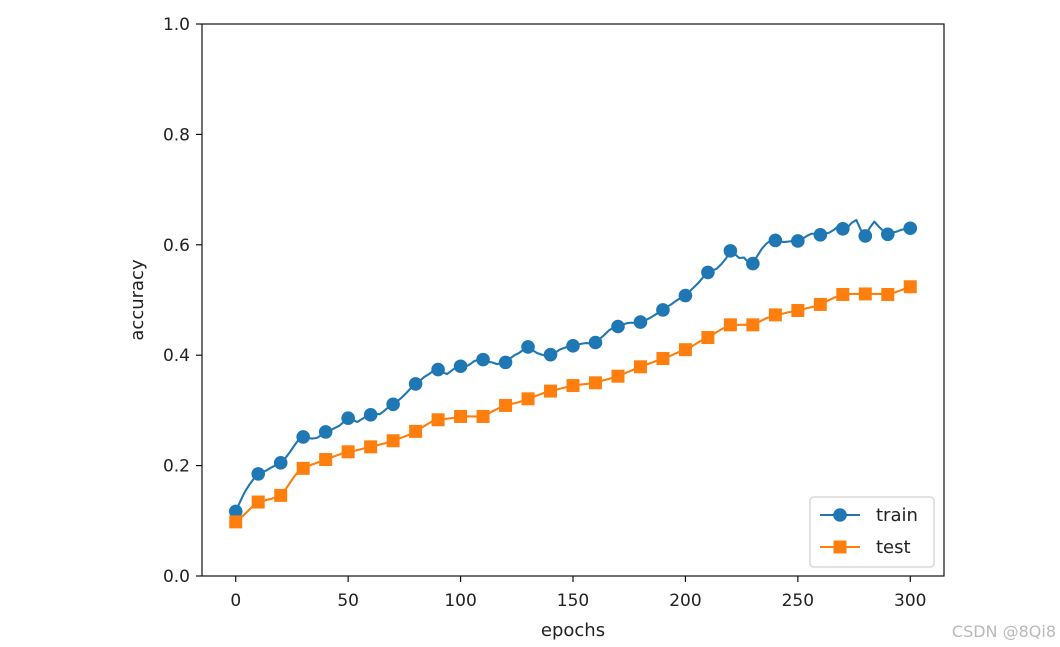 This screenshot has width=1060, height=647. Describe the element at coordinates (573, 630) in the screenshot. I see `x-axis-label: epochs` at that location.